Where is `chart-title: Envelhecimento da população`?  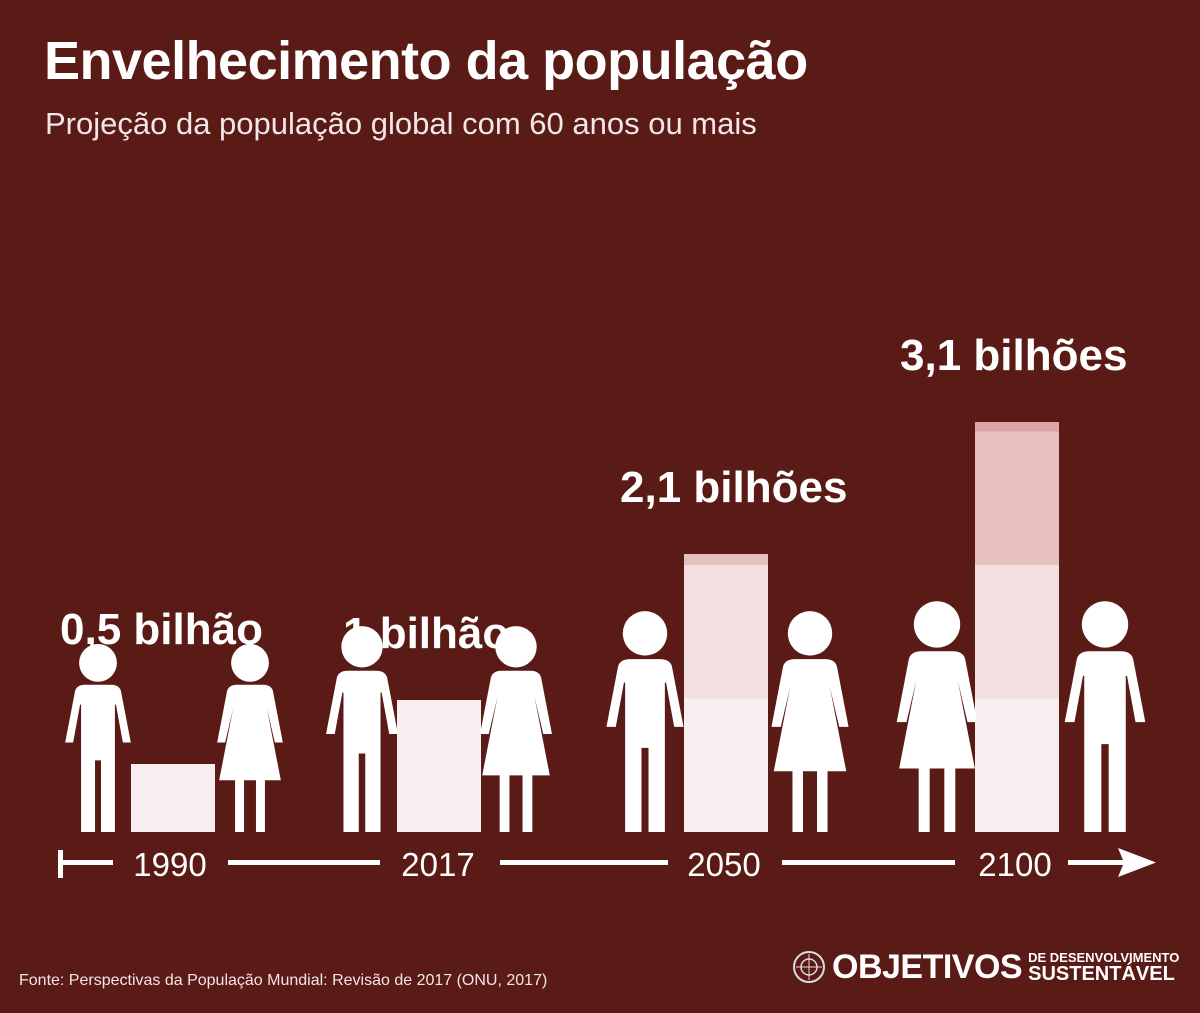
chart-title: Envelhecimento da população is located at coordinates (426, 61).